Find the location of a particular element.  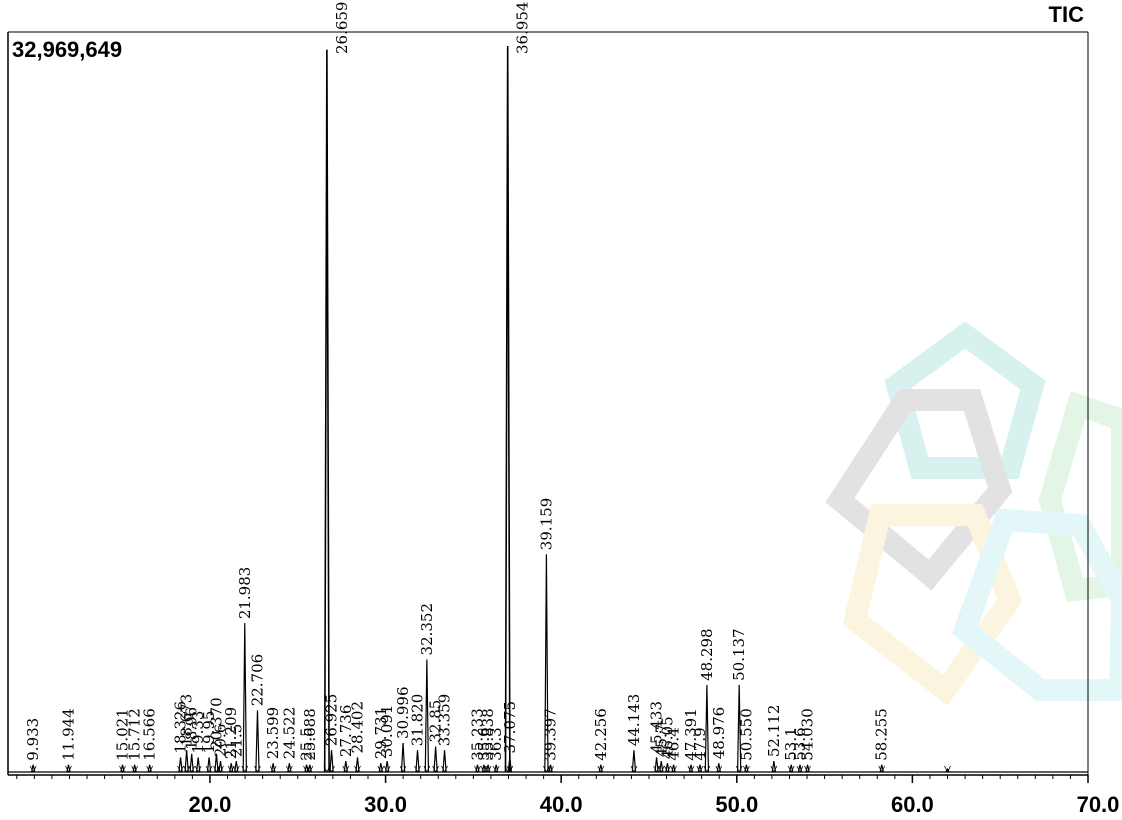

peak-label: 21.983 is located at coordinates (245, 593).